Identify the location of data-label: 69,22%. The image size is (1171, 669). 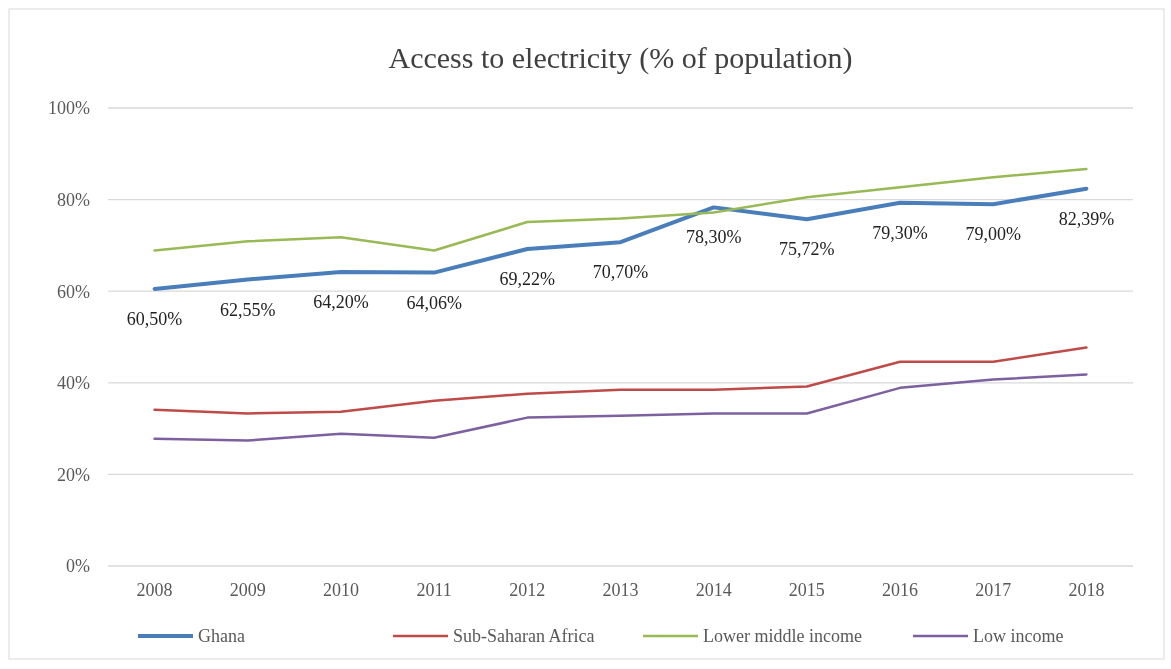
(527, 278).